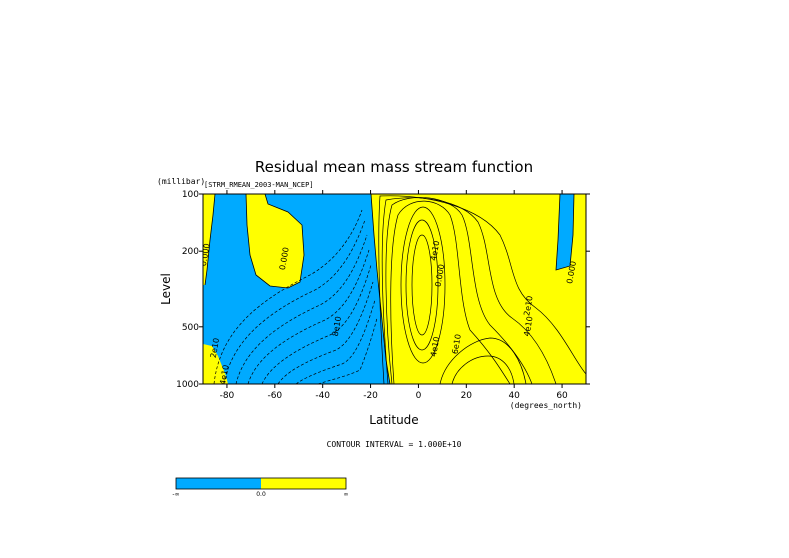 This screenshot has height=558, width=789. Describe the element at coordinates (337, 326) in the screenshot. I see `contour-label: 8e10` at that location.